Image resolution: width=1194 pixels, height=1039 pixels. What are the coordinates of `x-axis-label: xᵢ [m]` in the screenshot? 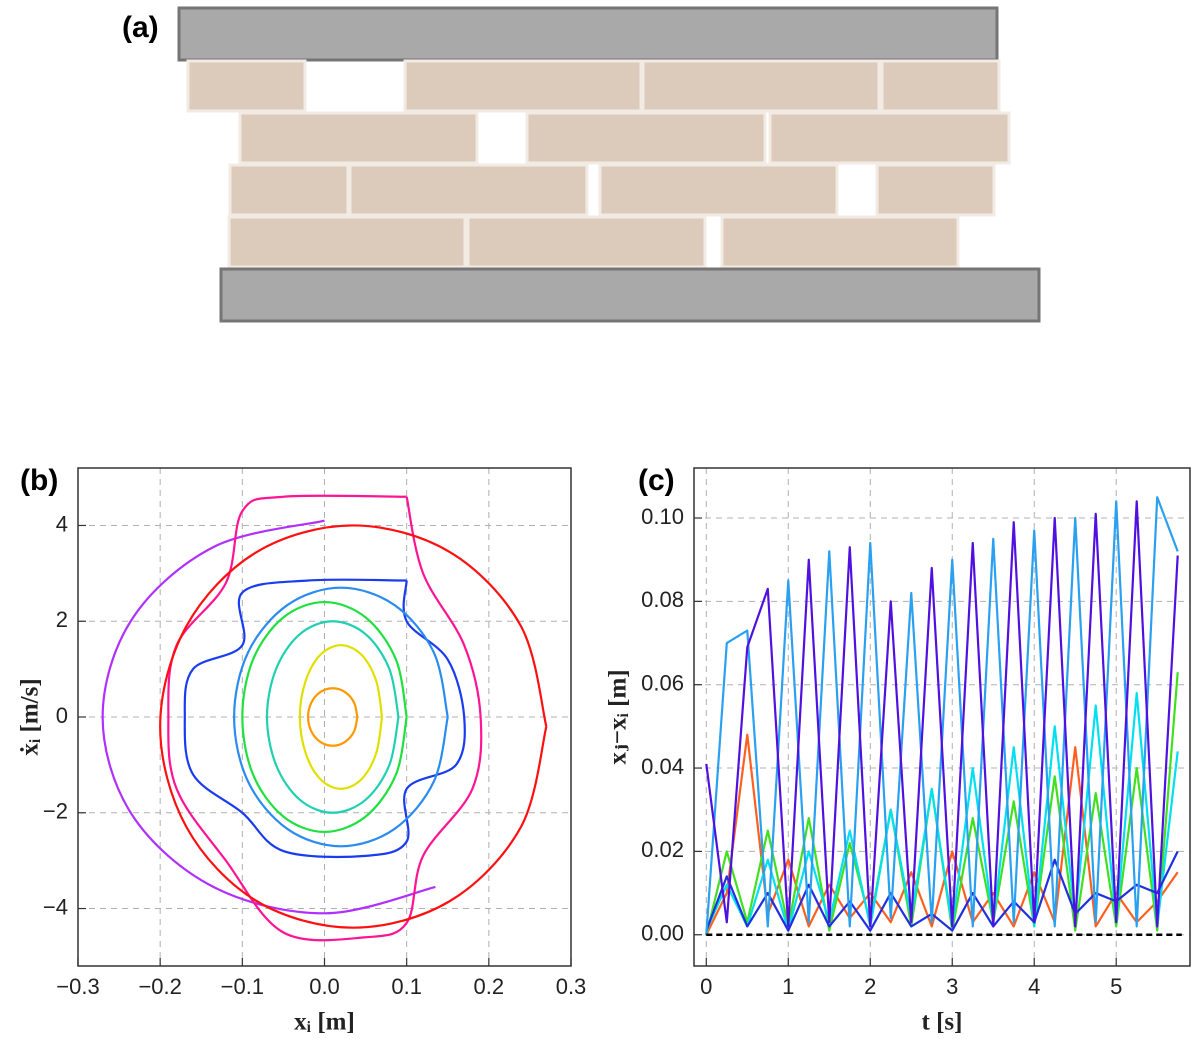 It's located at (324, 1022).